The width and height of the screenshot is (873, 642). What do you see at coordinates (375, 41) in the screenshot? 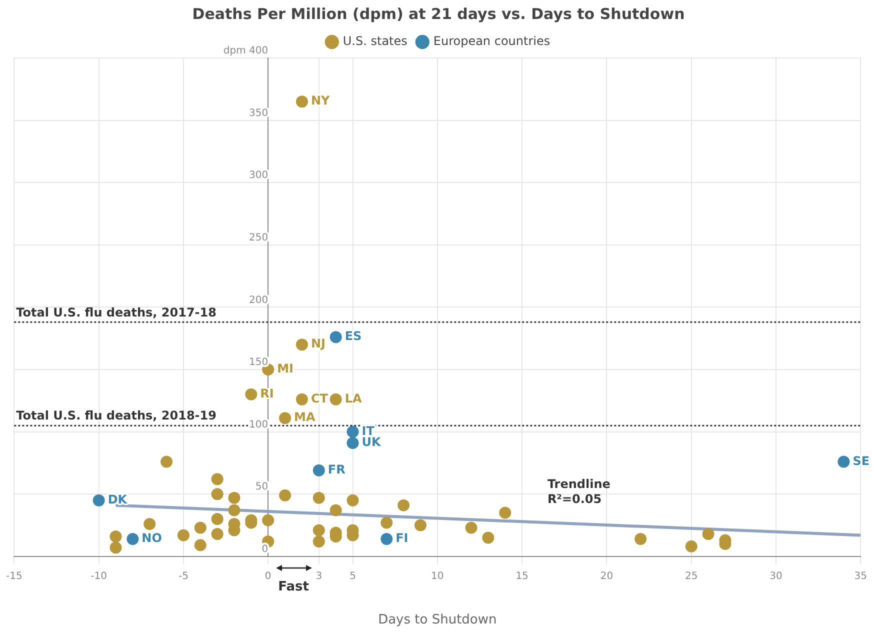
I see `legend-label: U.S. states` at bounding box center [375, 41].